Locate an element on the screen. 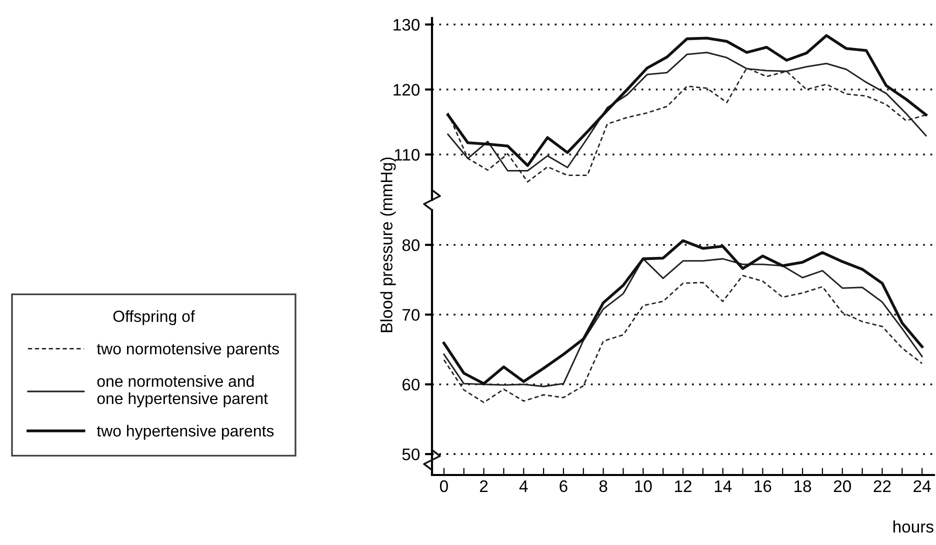 The width and height of the screenshot is (936, 545). x-tick-label: 2 is located at coordinates (484, 486).